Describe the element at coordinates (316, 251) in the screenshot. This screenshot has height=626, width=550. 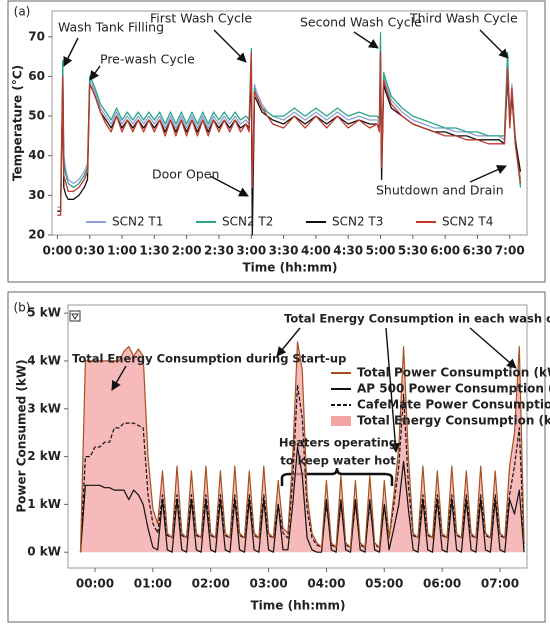
I see `x-tick-label: 4:00` at that location.